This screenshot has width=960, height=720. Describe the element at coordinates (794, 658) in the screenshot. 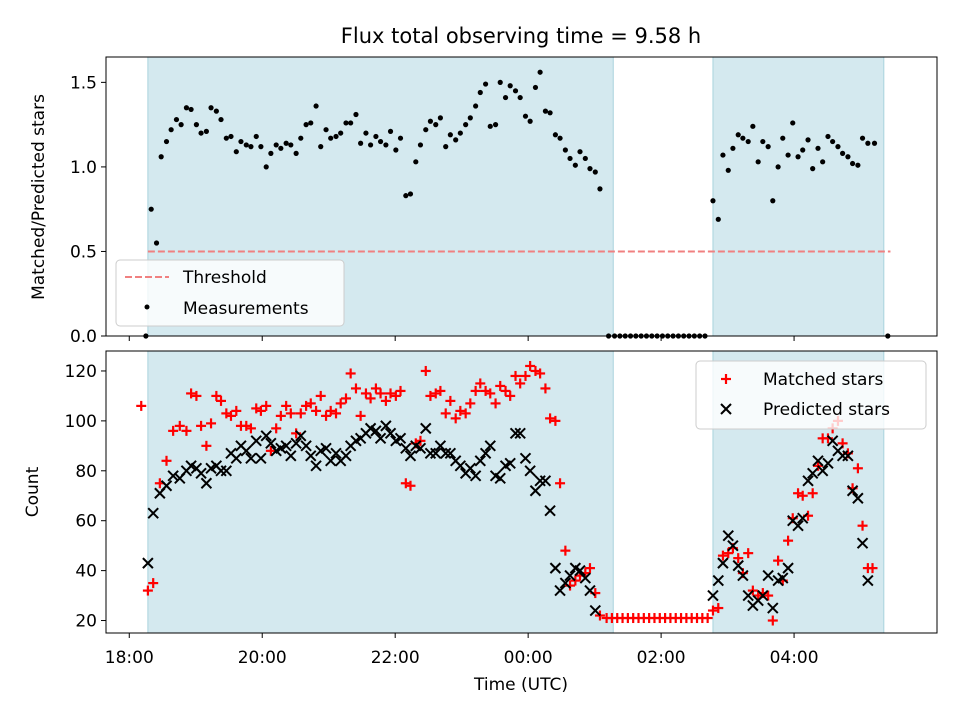

I see `x-tick-label: 04:00` at that location.